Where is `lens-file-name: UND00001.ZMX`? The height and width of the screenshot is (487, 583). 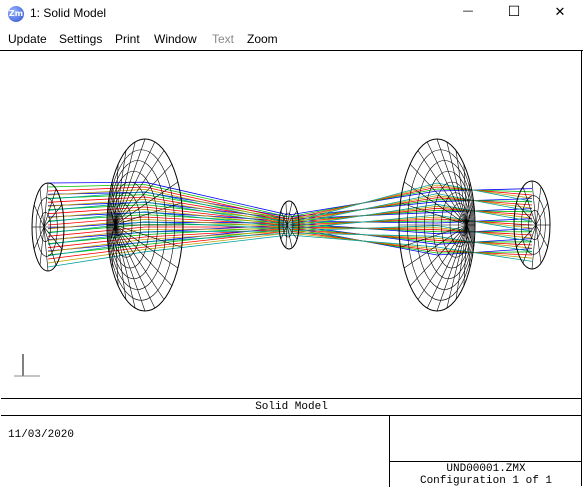
lens-file-name: UND00001.ZMX is located at coordinates (486, 469).